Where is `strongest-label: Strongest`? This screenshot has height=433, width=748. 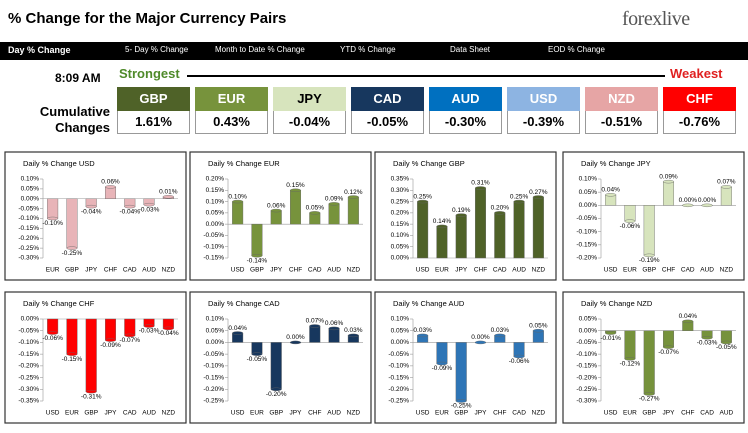
strongest-label: Strongest is located at coordinates (149, 73).